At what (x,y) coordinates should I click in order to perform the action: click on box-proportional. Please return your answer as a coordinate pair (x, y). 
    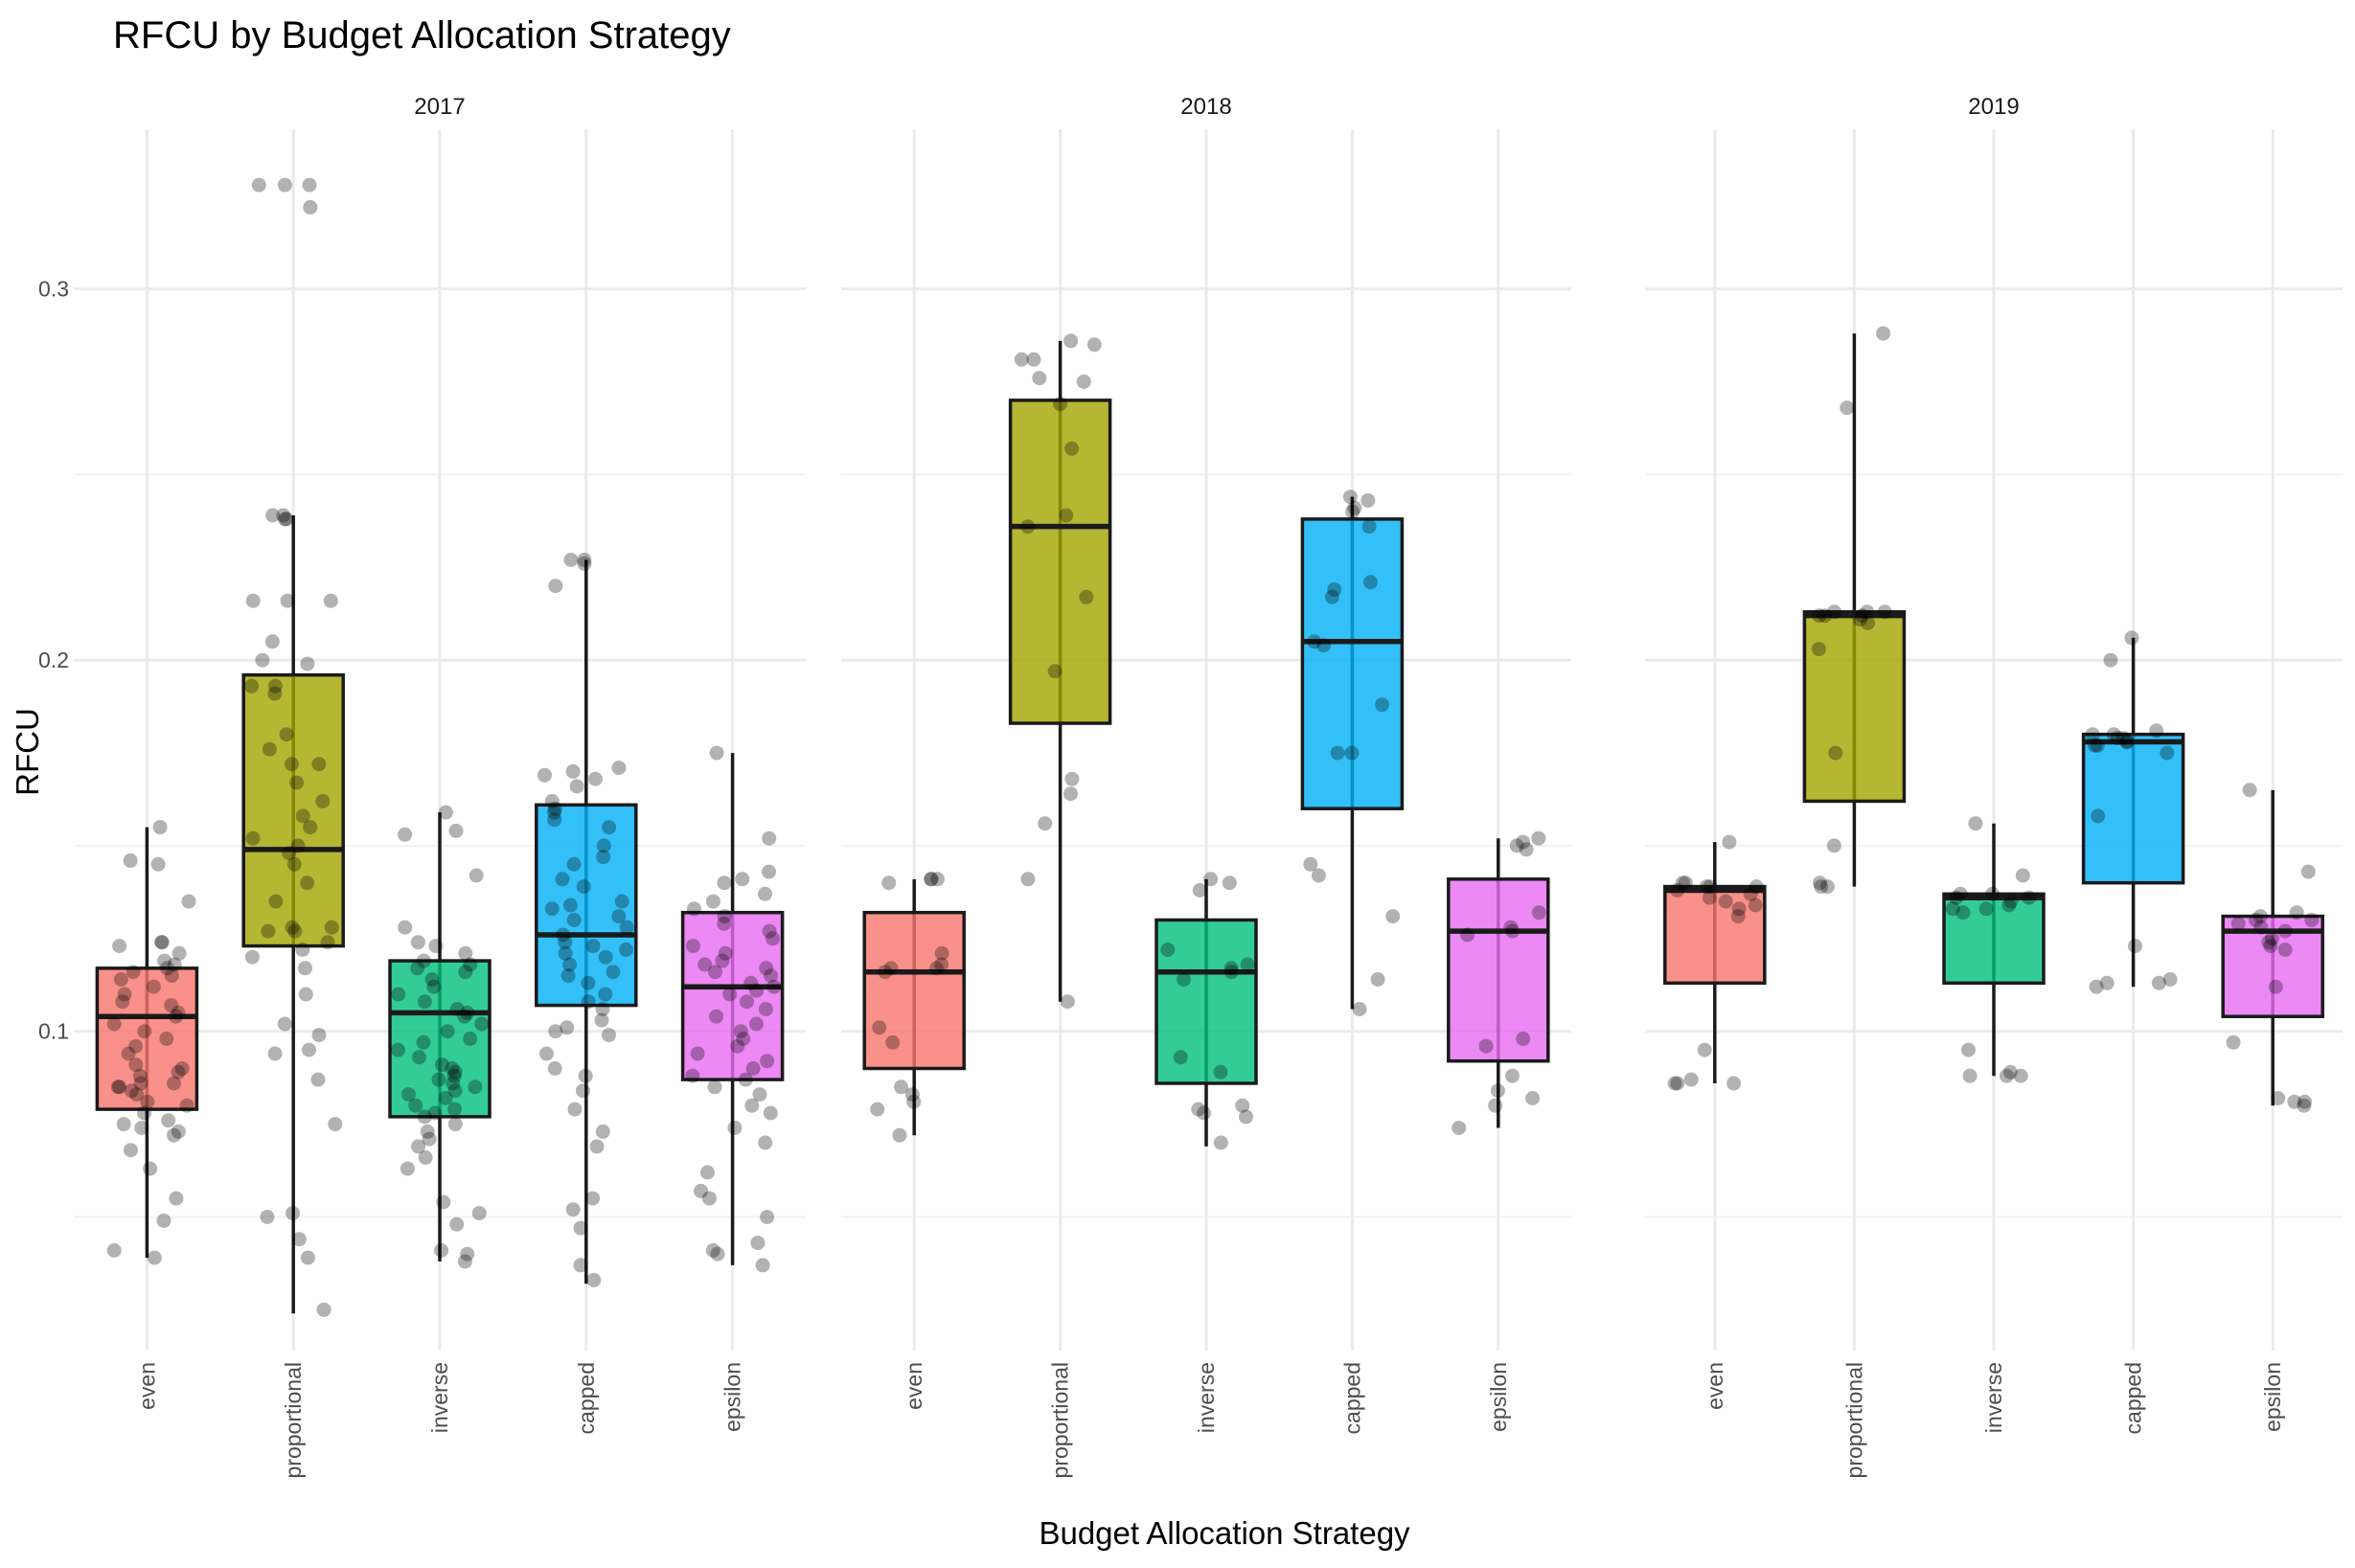
    Looking at the image, I should click on (1060, 672).